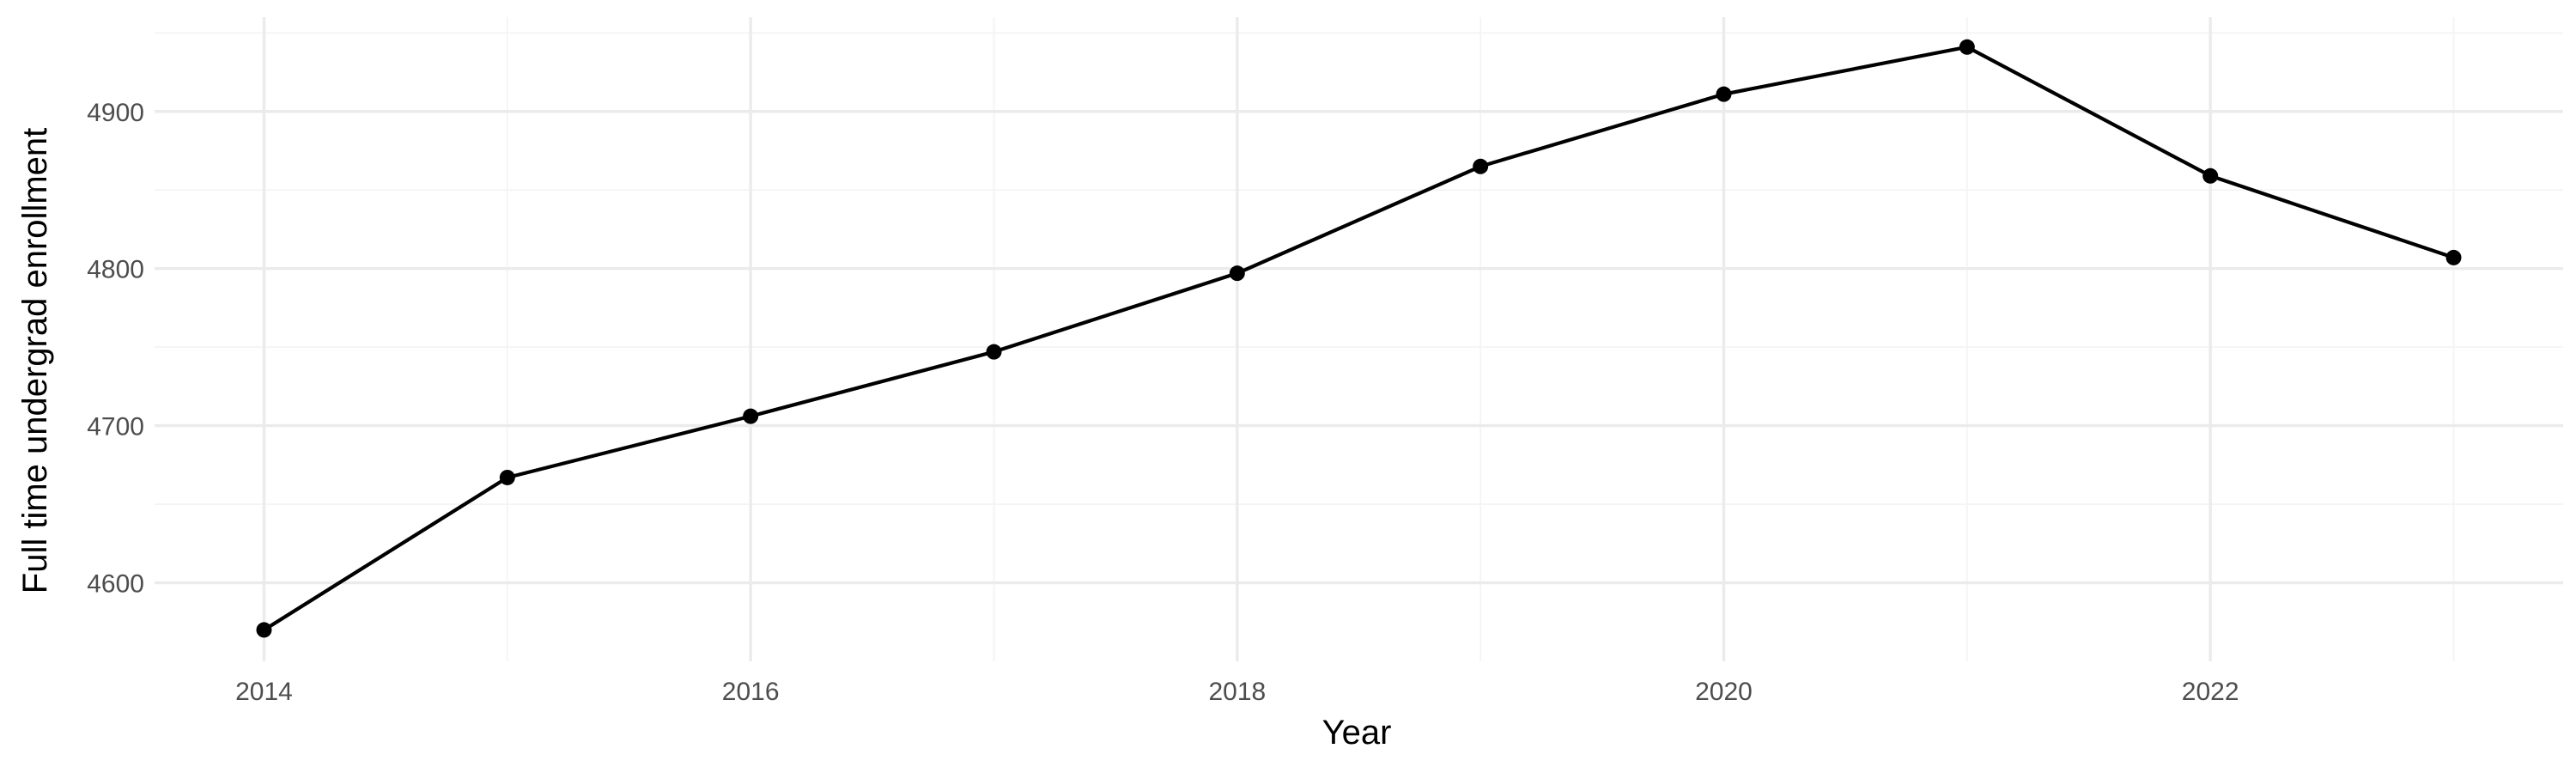 The image size is (2576, 773). What do you see at coordinates (264, 692) in the screenshot?
I see `x-tick-label: 2014` at bounding box center [264, 692].